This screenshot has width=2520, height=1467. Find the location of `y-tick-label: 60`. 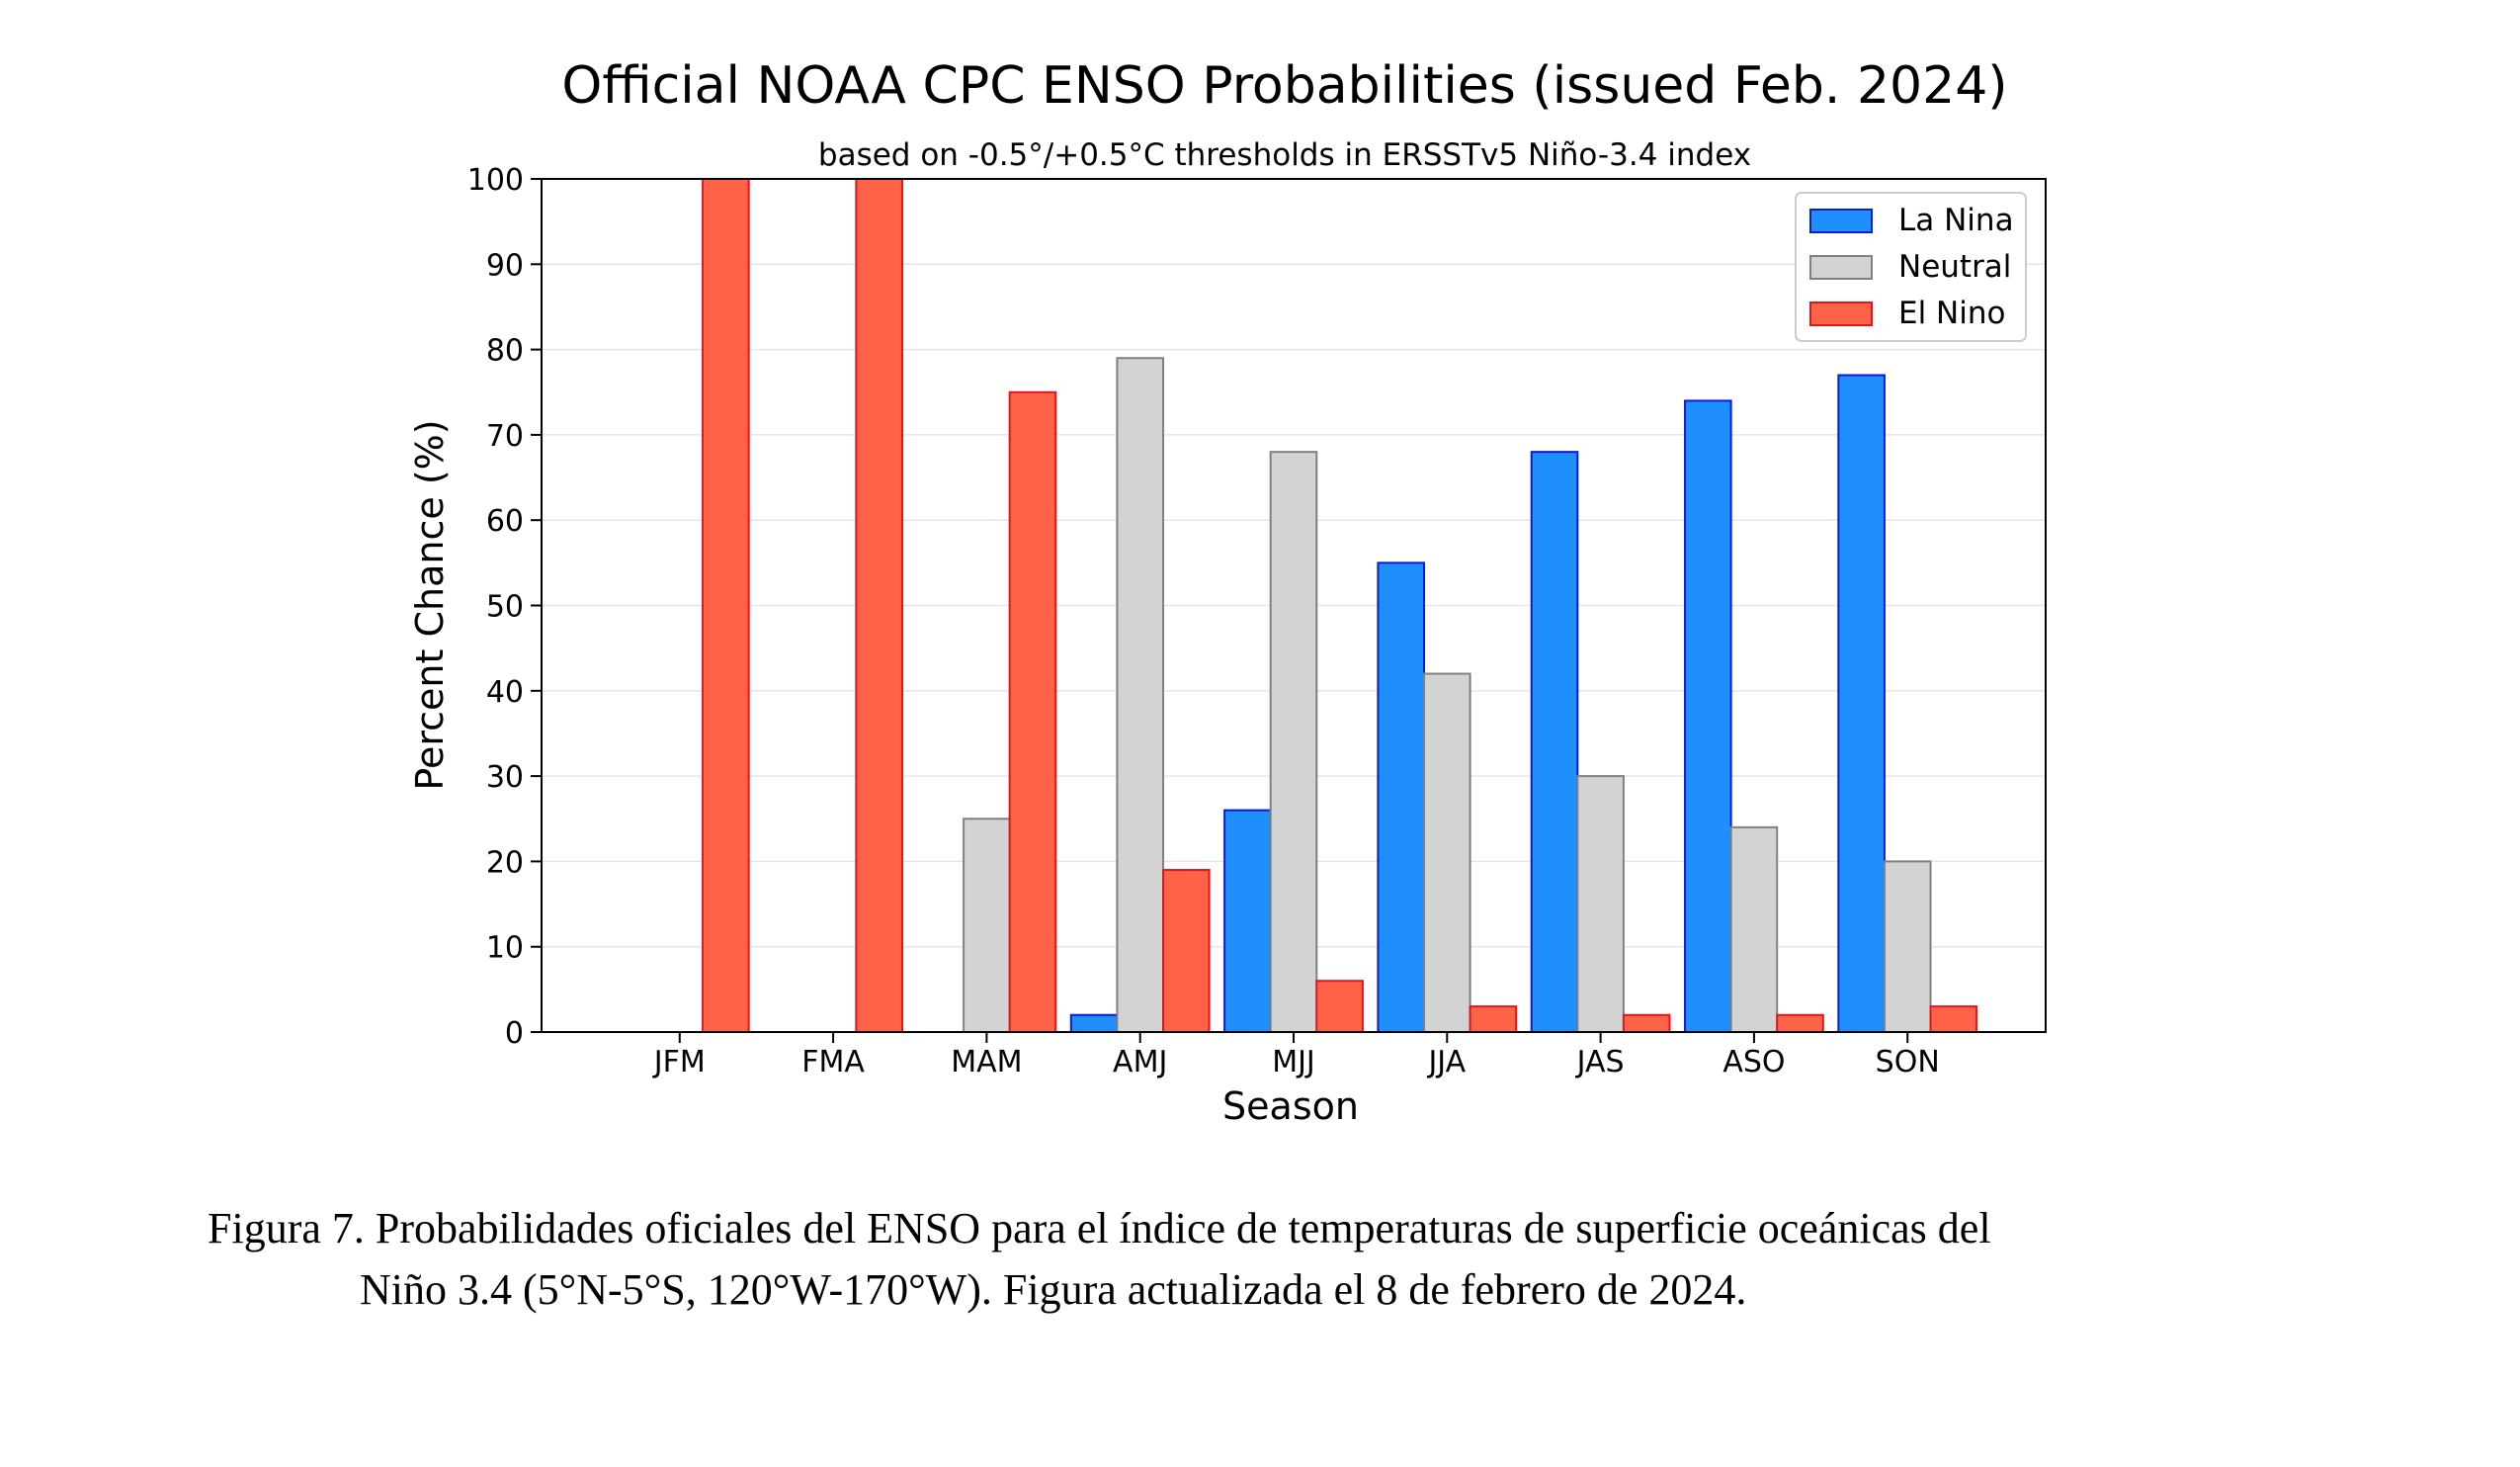

y-tick-label: 60 is located at coordinates (505, 521).